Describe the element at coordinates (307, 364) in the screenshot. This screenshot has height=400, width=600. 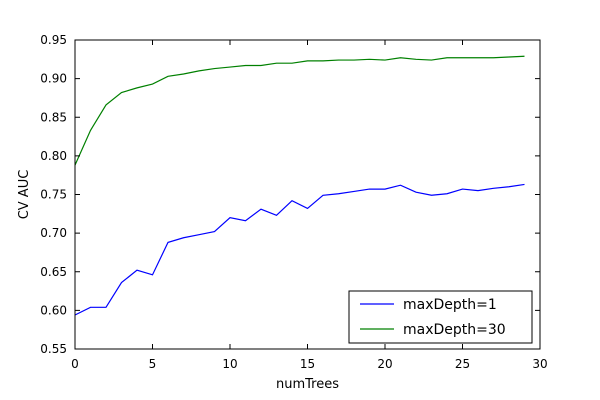
I see `x-tick-label: 15` at that location.